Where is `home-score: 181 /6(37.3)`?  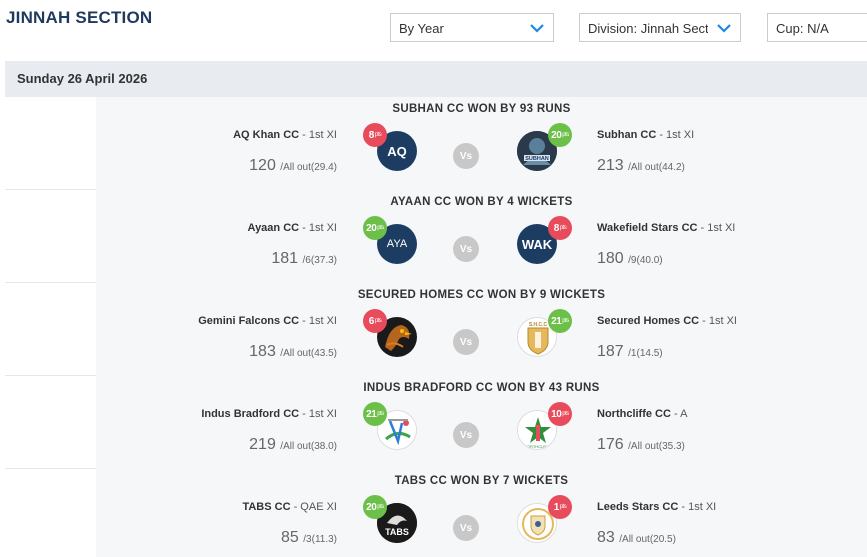
home-score: 181 /6(37.3) is located at coordinates (304, 259).